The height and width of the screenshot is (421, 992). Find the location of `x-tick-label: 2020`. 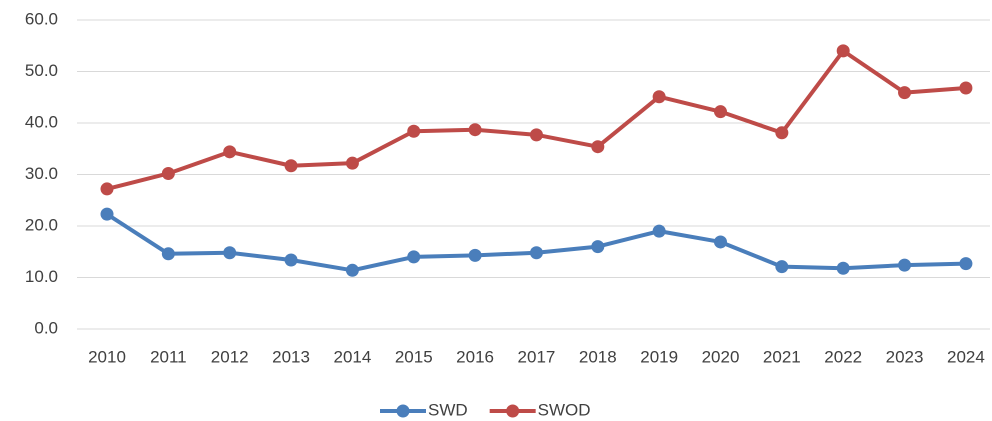

x-tick-label: 2020 is located at coordinates (721, 356).